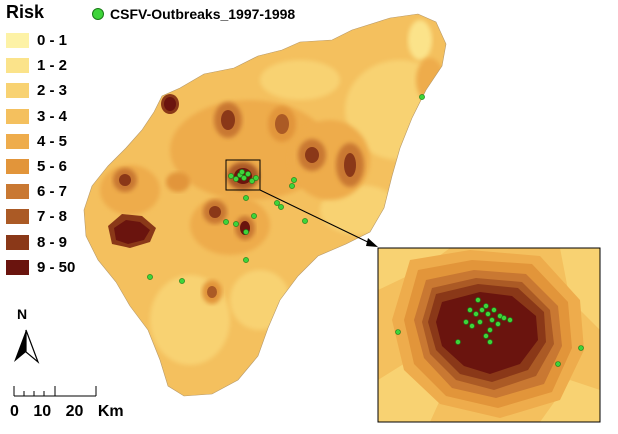  I want to click on outbreak-marker-icon, so click(98, 14).